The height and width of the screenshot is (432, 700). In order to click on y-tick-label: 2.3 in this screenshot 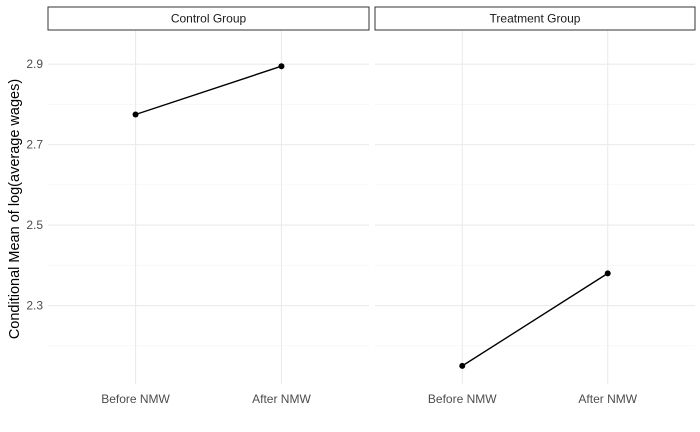, I will do `click(34, 306)`.